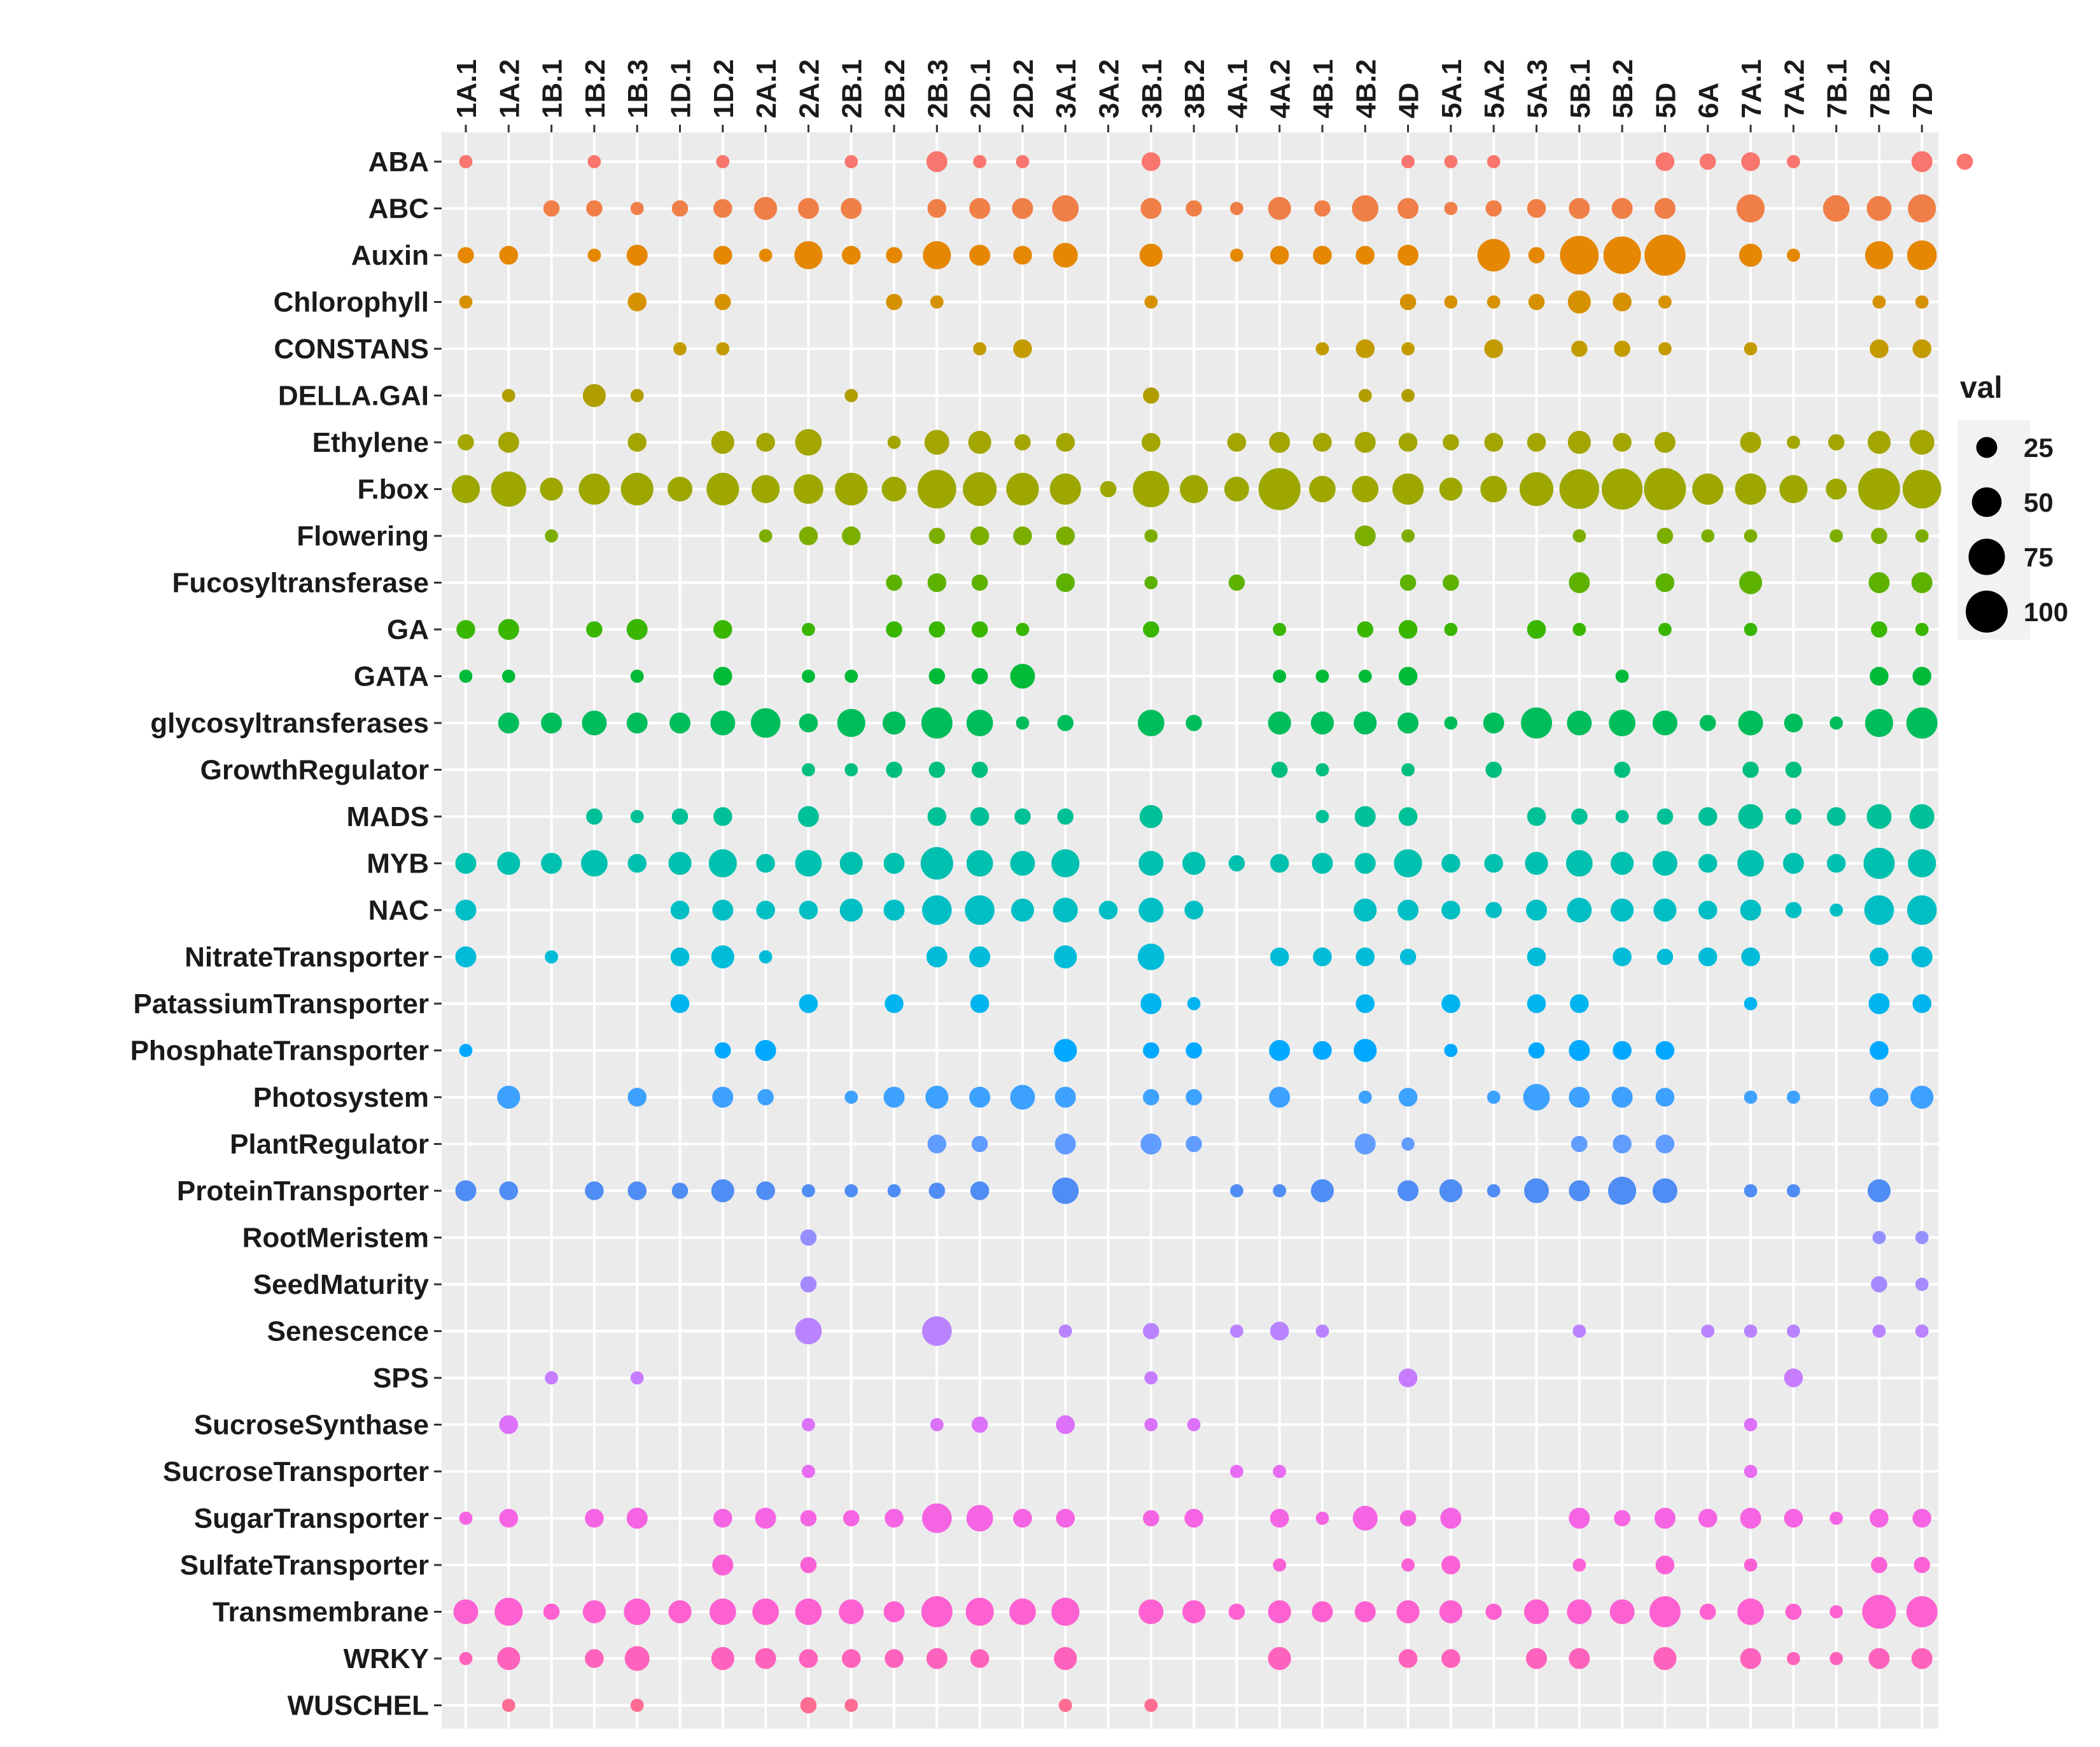 The image size is (2100, 1747). I want to click on legend-label: 25, so click(2039, 448).